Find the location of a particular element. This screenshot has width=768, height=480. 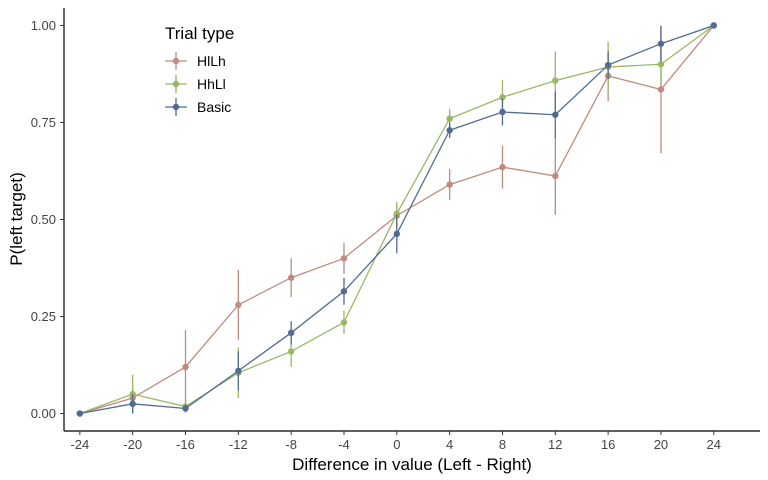

x-tick-label: 20 is located at coordinates (661, 444).